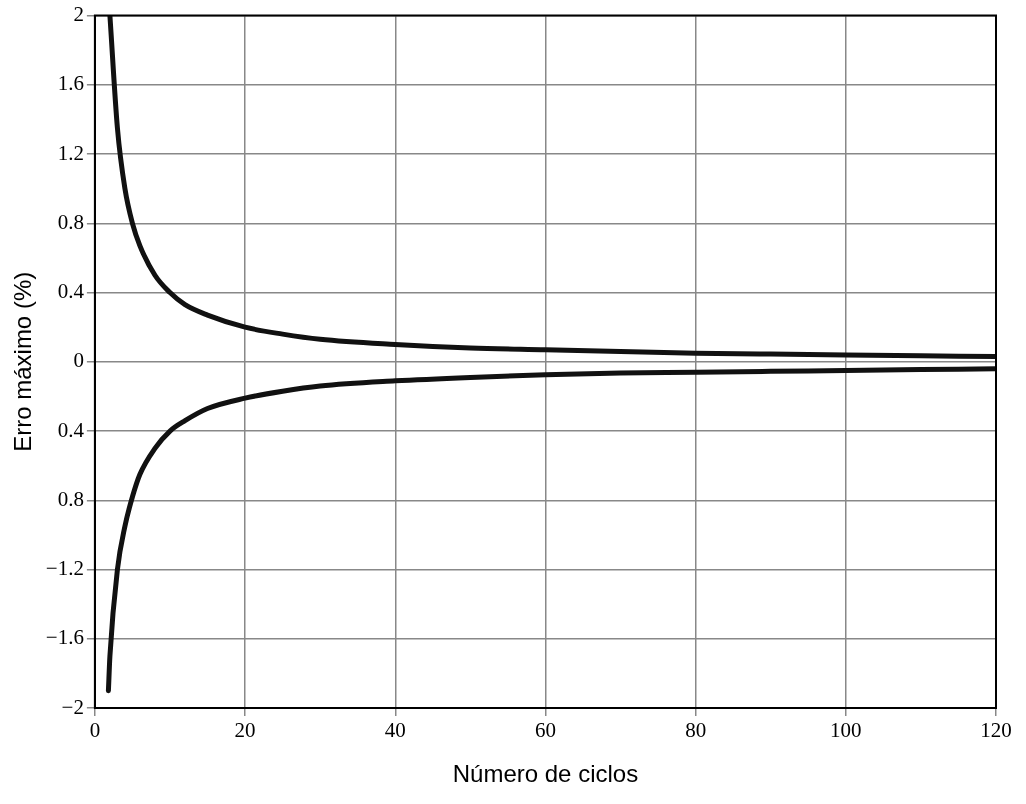  What do you see at coordinates (64, 568) in the screenshot?
I see `y-tick-label: −1.2` at bounding box center [64, 568].